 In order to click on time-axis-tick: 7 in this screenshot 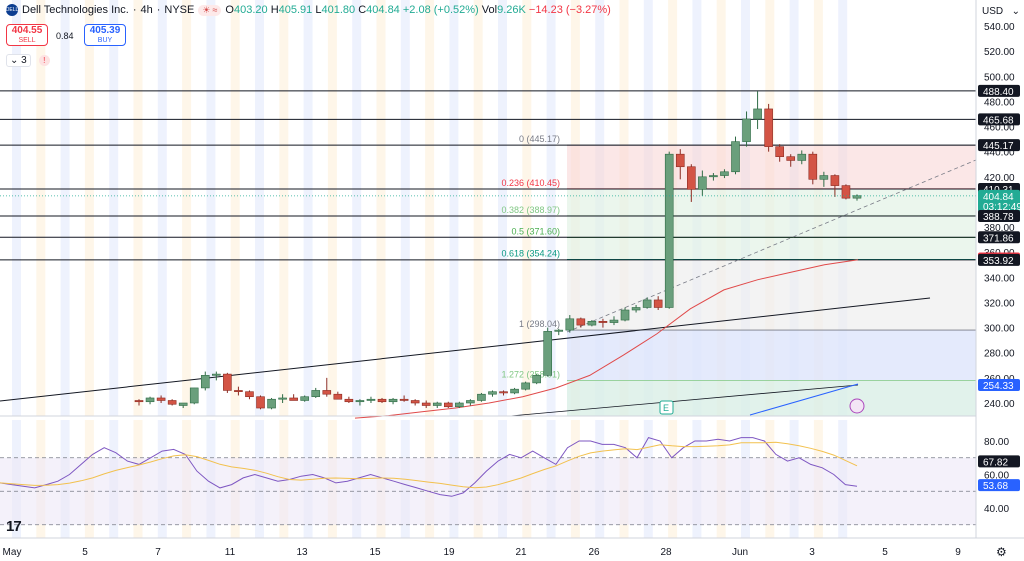, I will do `click(158, 552)`.